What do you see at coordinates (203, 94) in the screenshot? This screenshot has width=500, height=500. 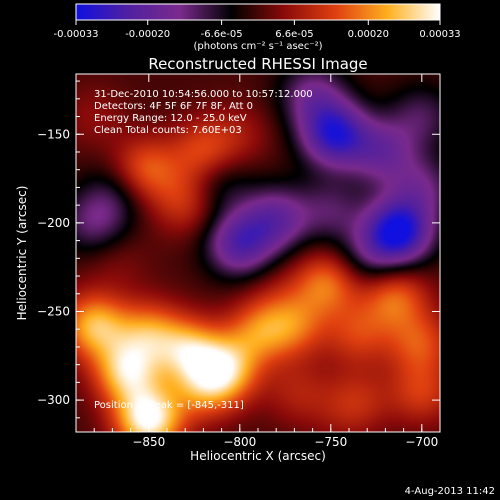 I see `info-time-range: 31-Dec-2010 10:54:56.000 to 10:57:12.000` at bounding box center [203, 94].